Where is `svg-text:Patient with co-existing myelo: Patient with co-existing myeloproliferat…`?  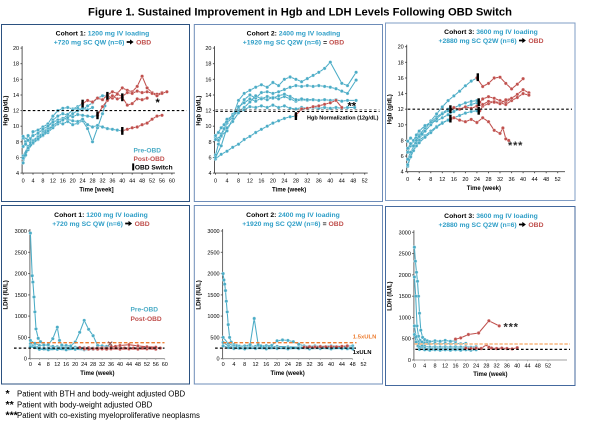
svg-text:Patient with co-existing myelo: Patient with co-existing myeloproliferat… is located at coordinates (108, 415).